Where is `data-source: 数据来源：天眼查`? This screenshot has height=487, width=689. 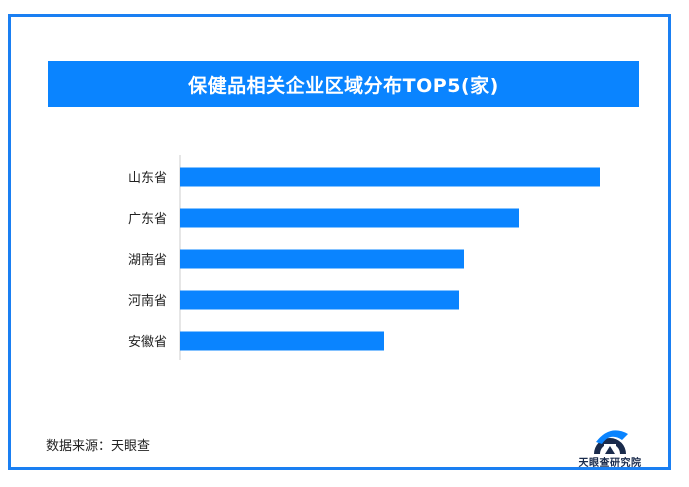
data-source: 数据来源：天眼查 is located at coordinates (98, 446).